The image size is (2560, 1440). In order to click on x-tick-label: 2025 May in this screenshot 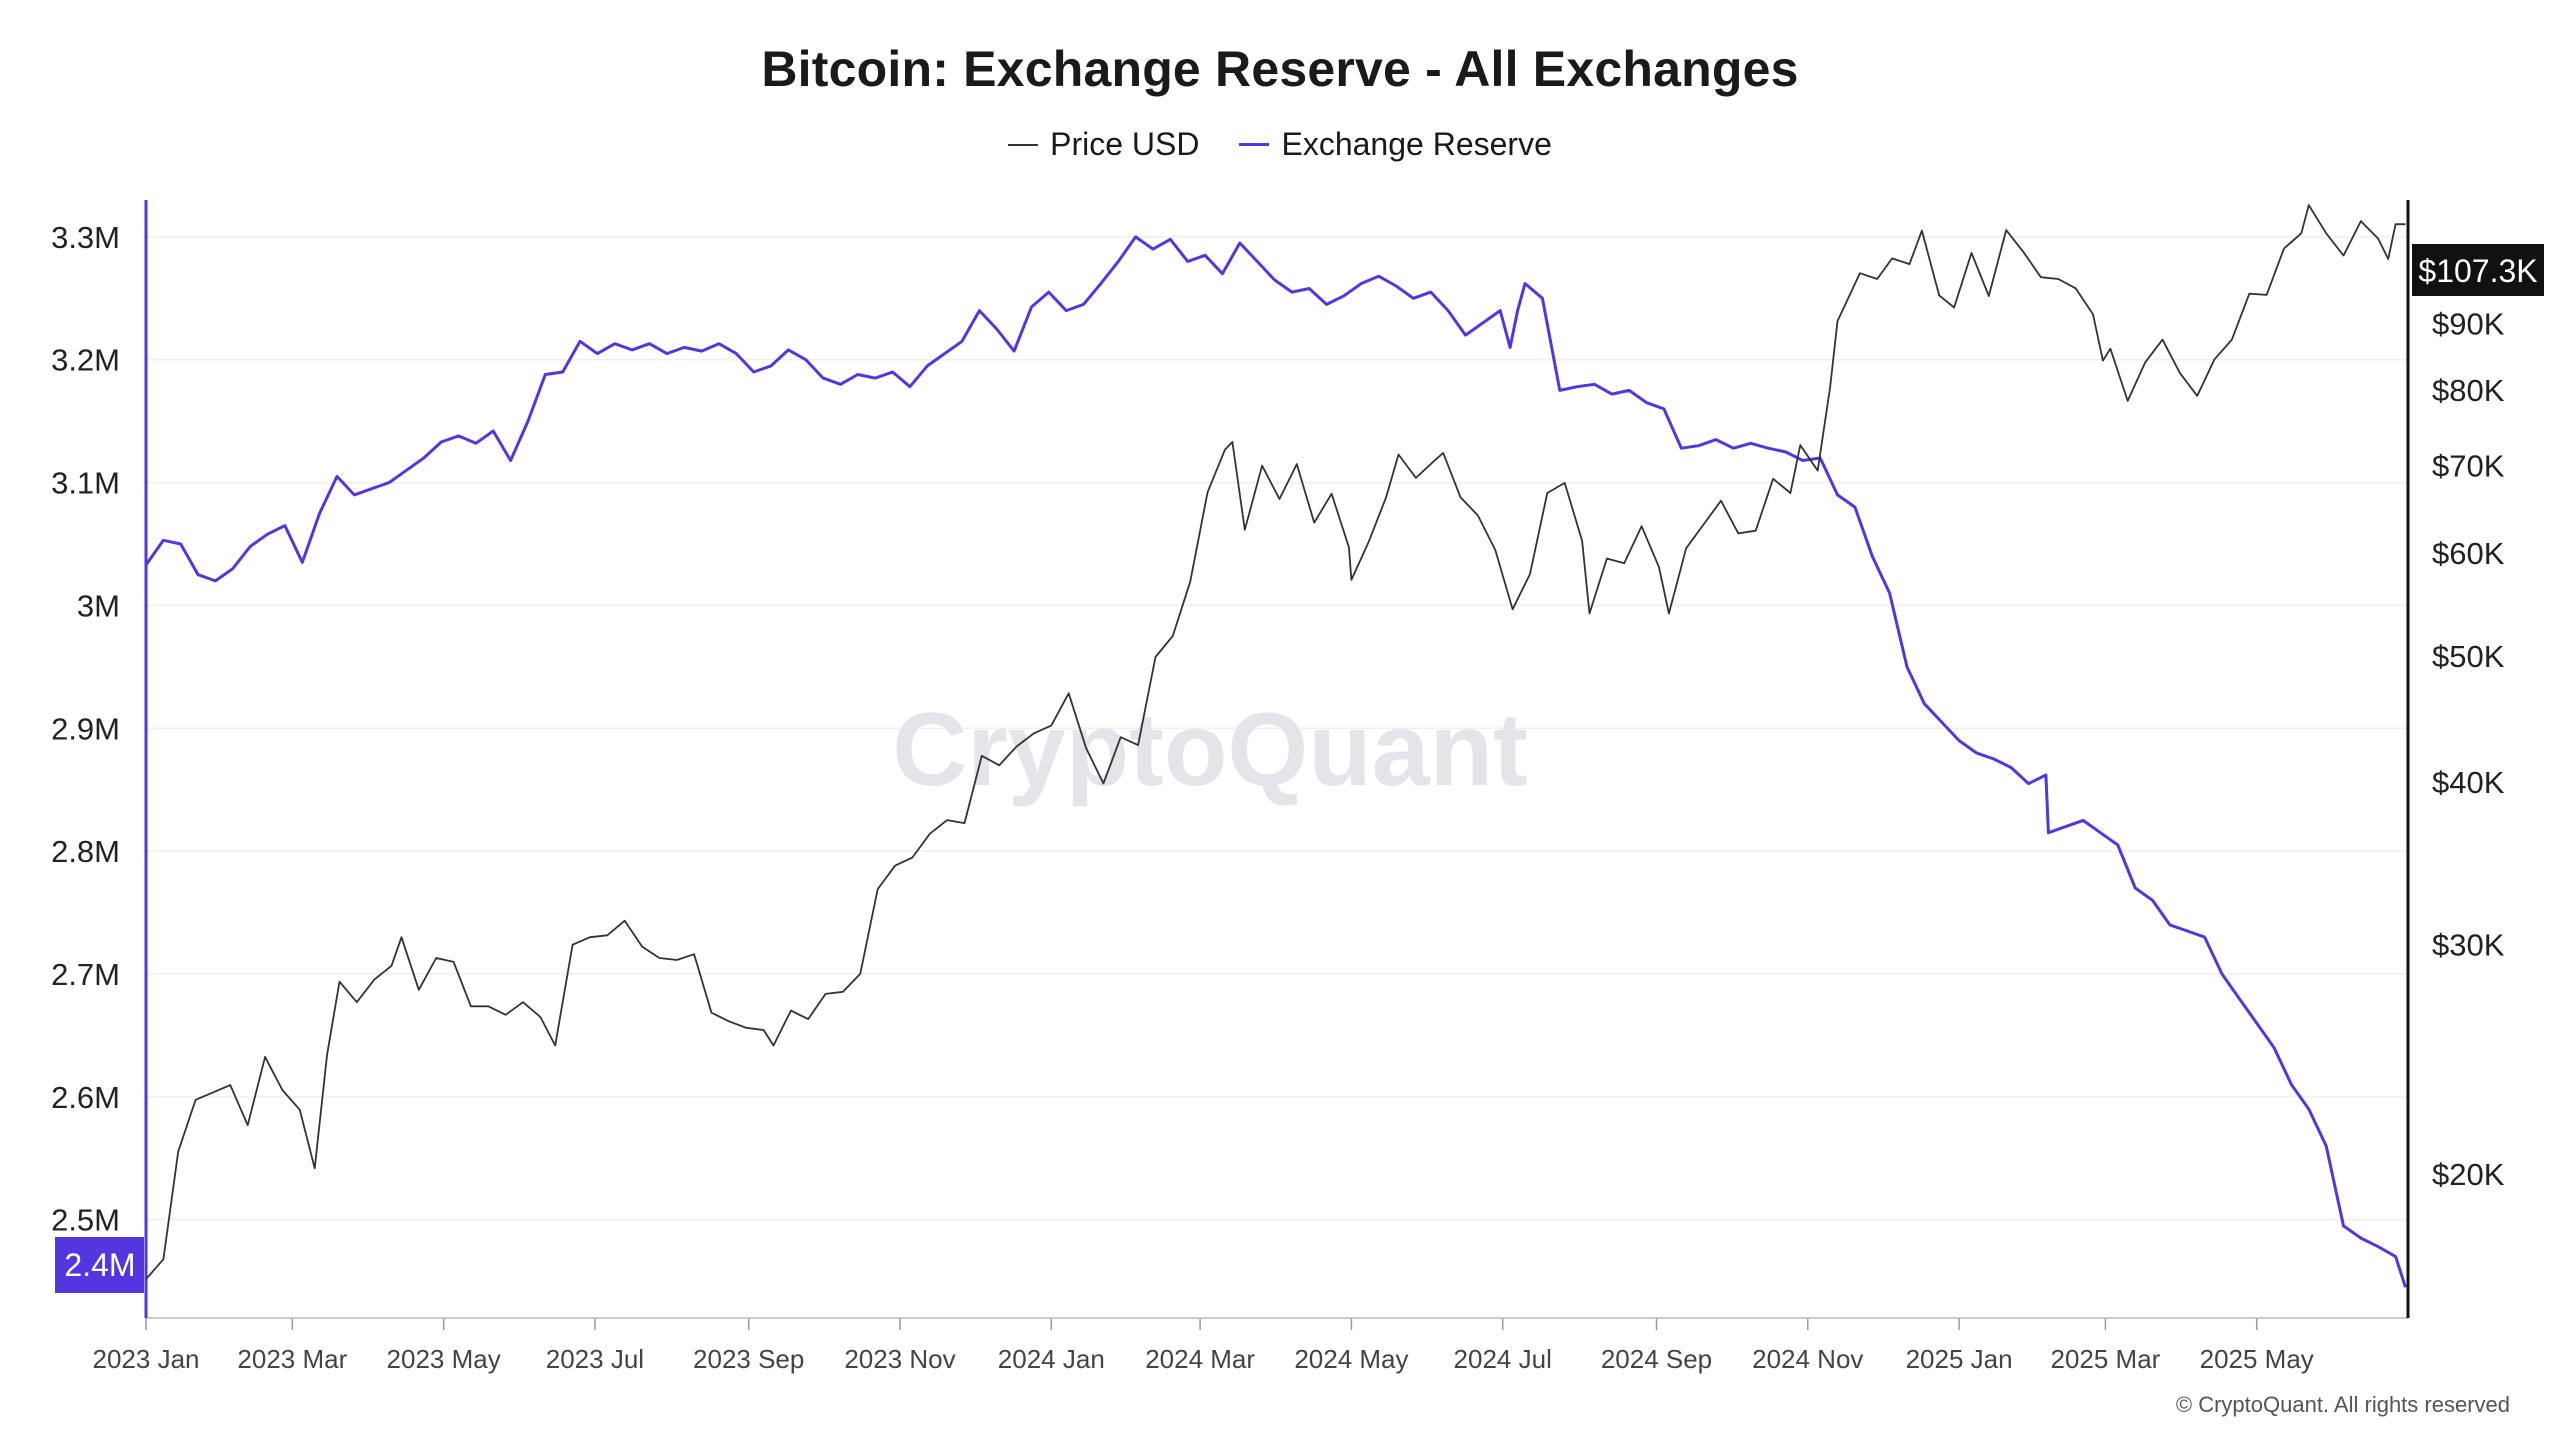, I will do `click(2257, 1359)`.